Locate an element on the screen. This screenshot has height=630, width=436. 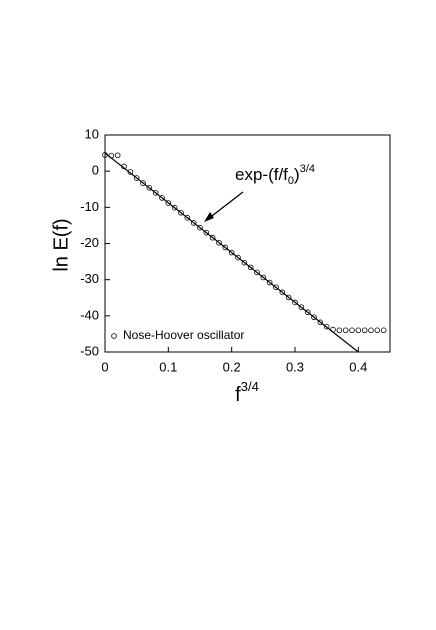
x-tick-label: 0.4 is located at coordinates (358, 366).